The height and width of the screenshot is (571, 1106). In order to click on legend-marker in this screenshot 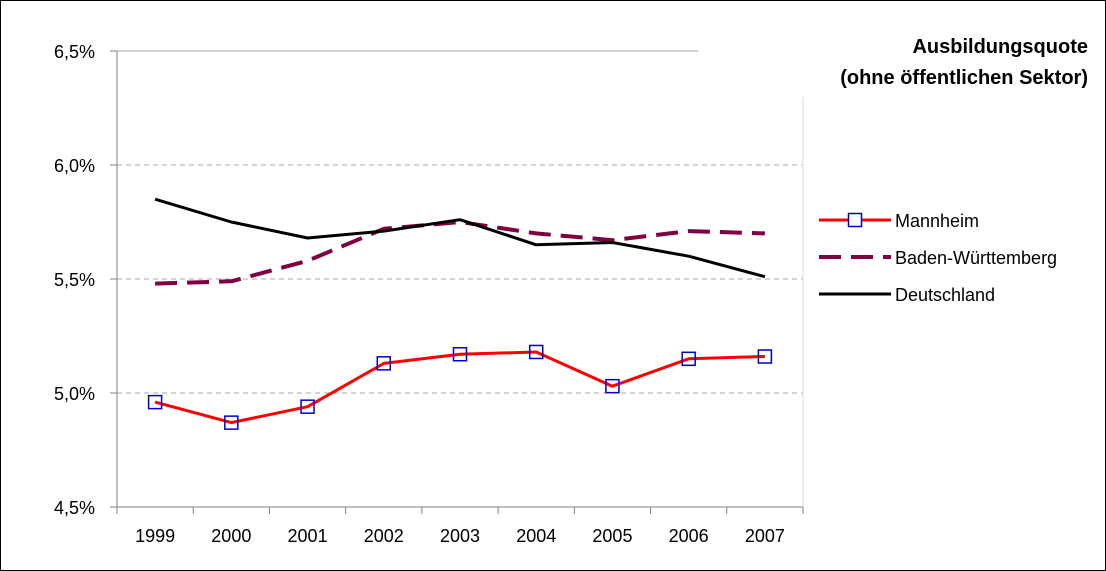, I will do `click(855, 220)`.